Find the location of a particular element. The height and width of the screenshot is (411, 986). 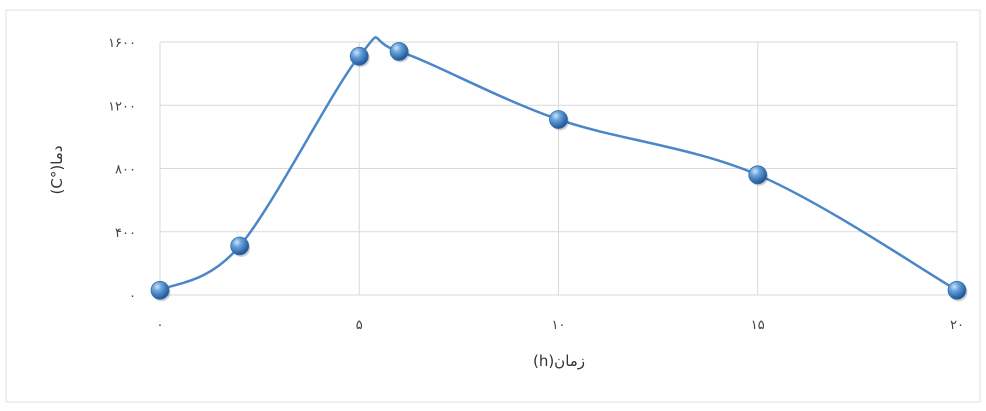

y-tick-label: ۰ is located at coordinates (132, 296).